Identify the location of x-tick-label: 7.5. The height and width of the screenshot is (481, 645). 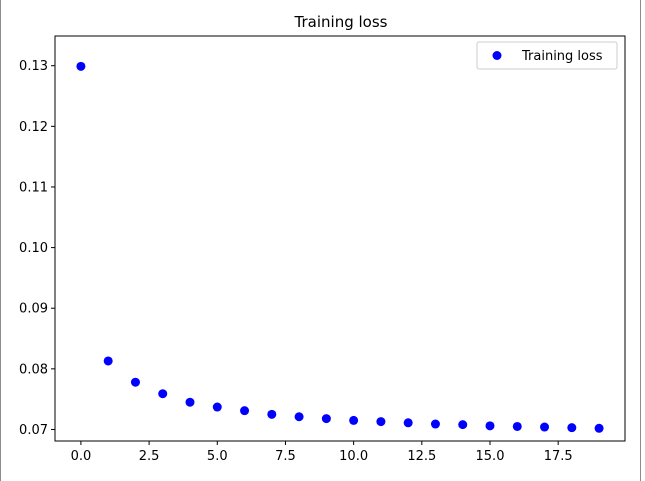
(285, 456).